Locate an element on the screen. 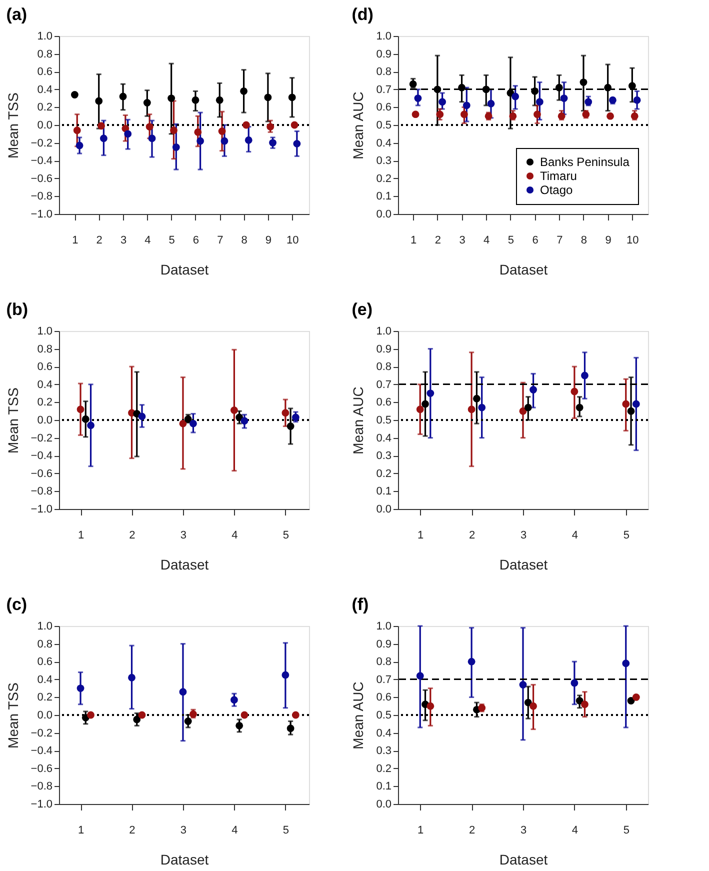 This screenshot has height=871, width=709. y-tick-label: −0.6 is located at coordinates (41, 768).